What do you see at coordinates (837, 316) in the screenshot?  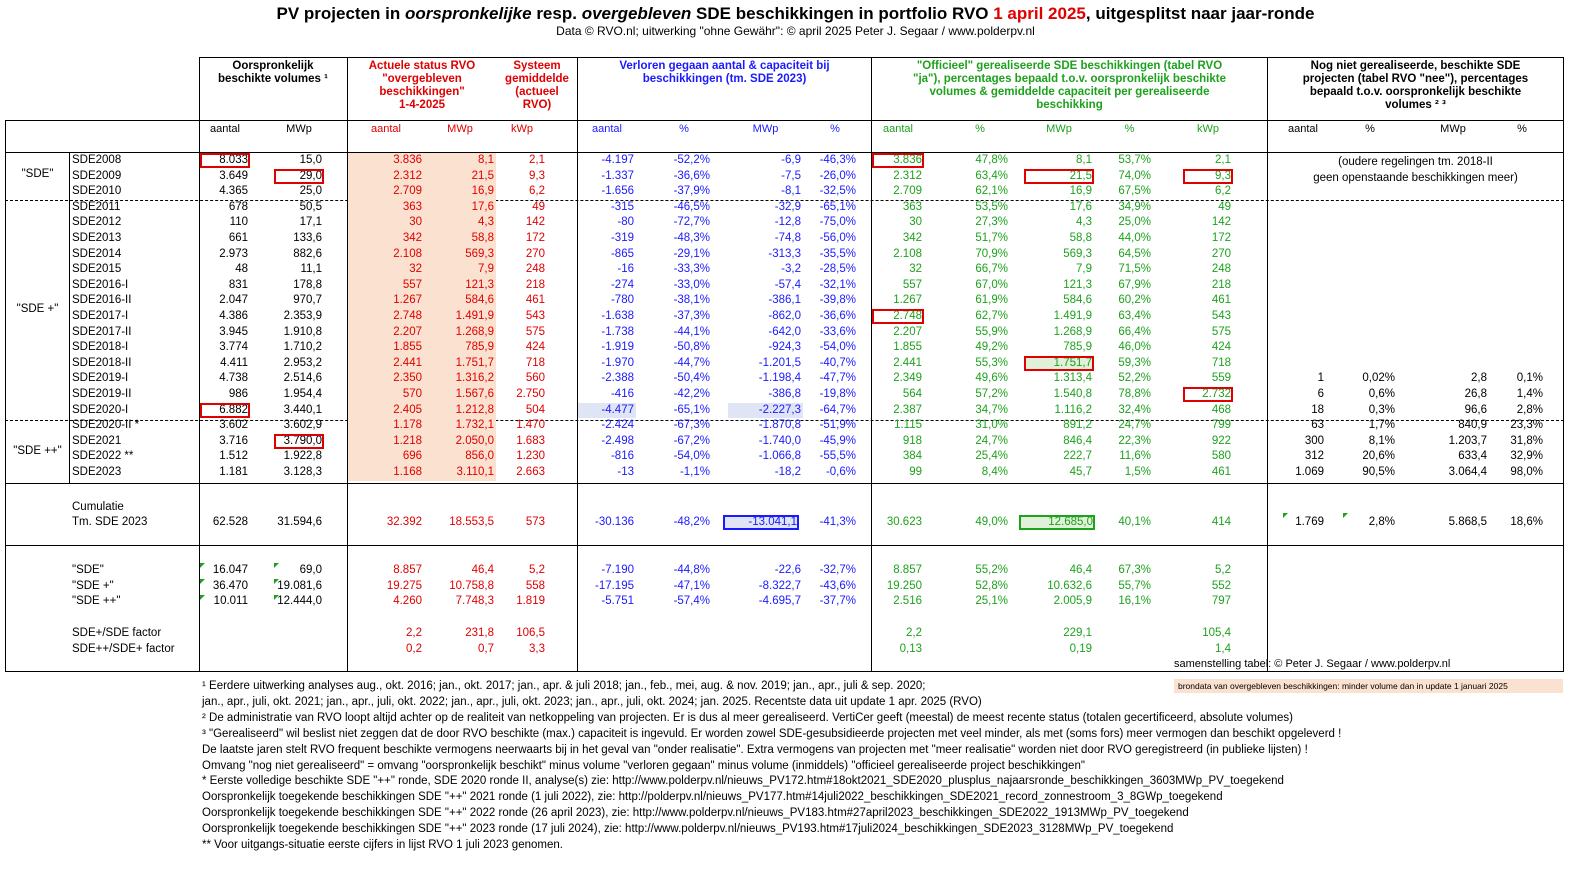 I see `table-row-cell: -36,6%` at bounding box center [837, 316].